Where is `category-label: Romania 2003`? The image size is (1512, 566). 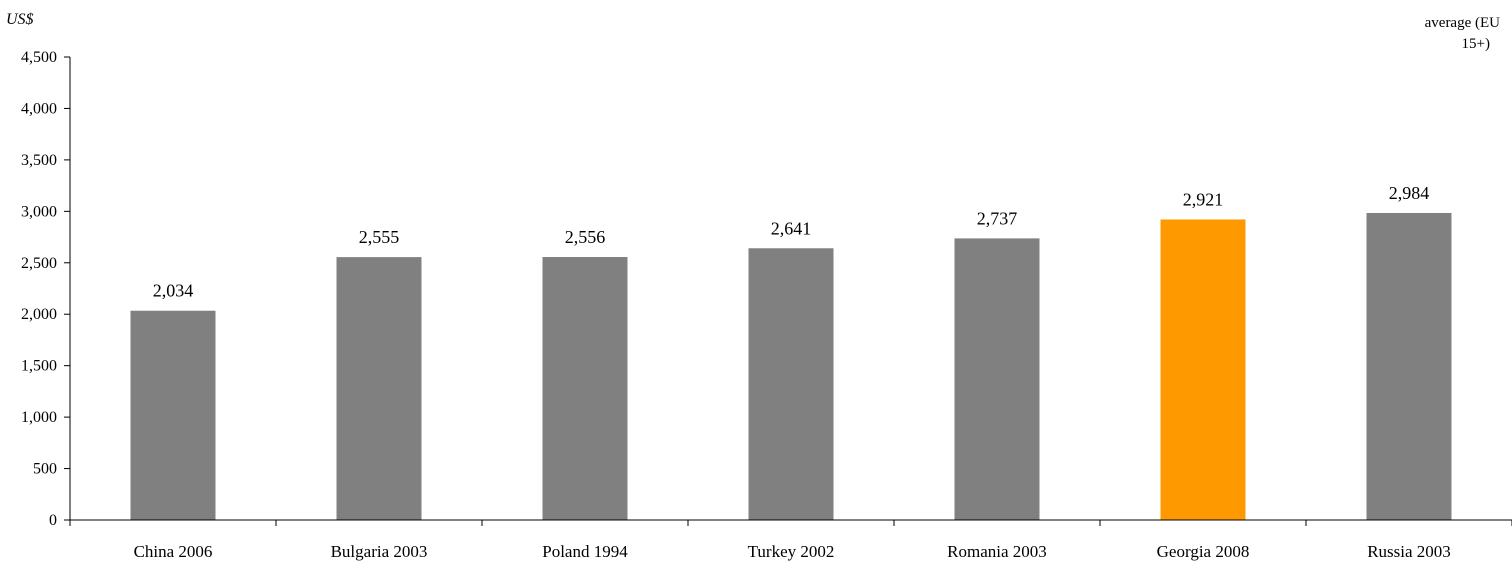
category-label: Romania 2003 is located at coordinates (997, 551).